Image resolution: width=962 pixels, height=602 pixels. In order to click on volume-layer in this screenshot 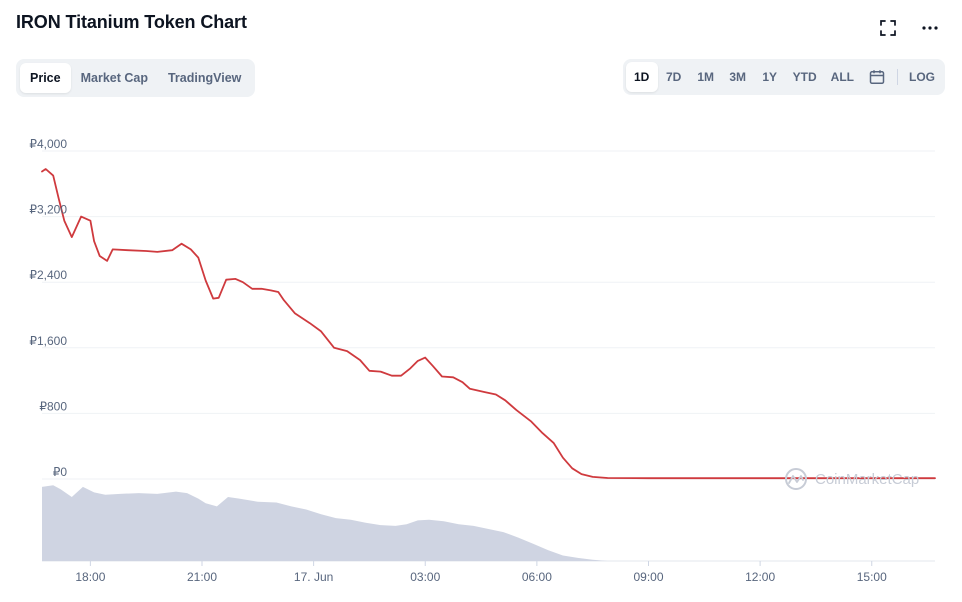, I will do `click(325, 523)`.